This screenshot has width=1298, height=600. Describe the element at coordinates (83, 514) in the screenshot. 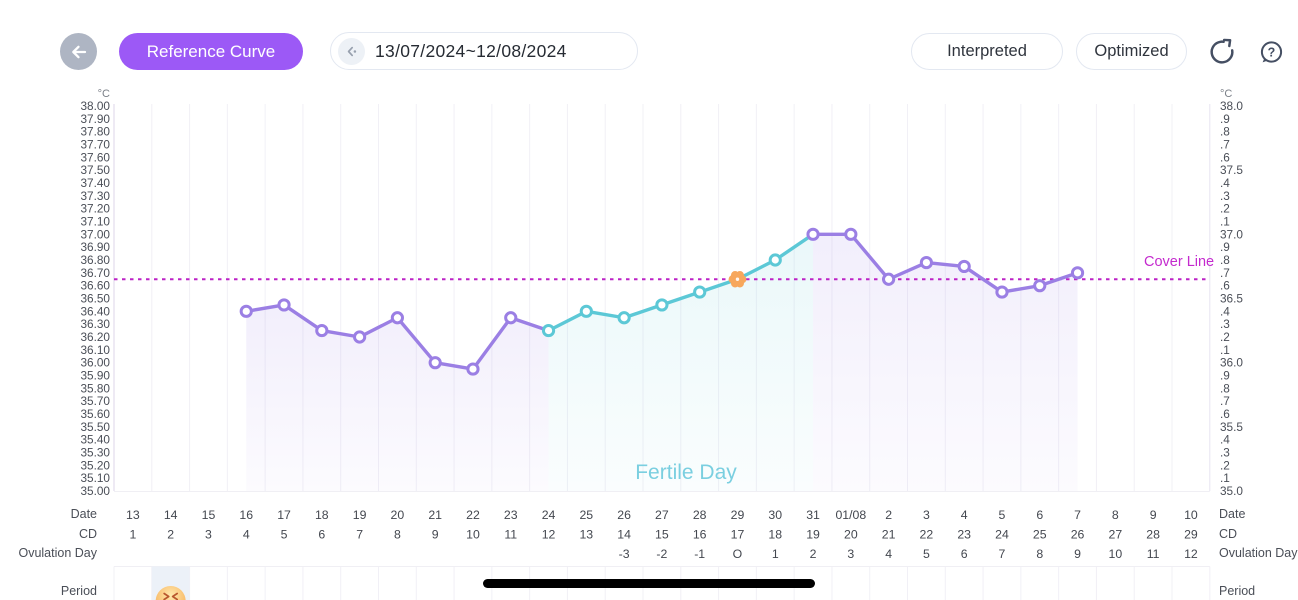

I see `date-row-label-left: Date` at that location.